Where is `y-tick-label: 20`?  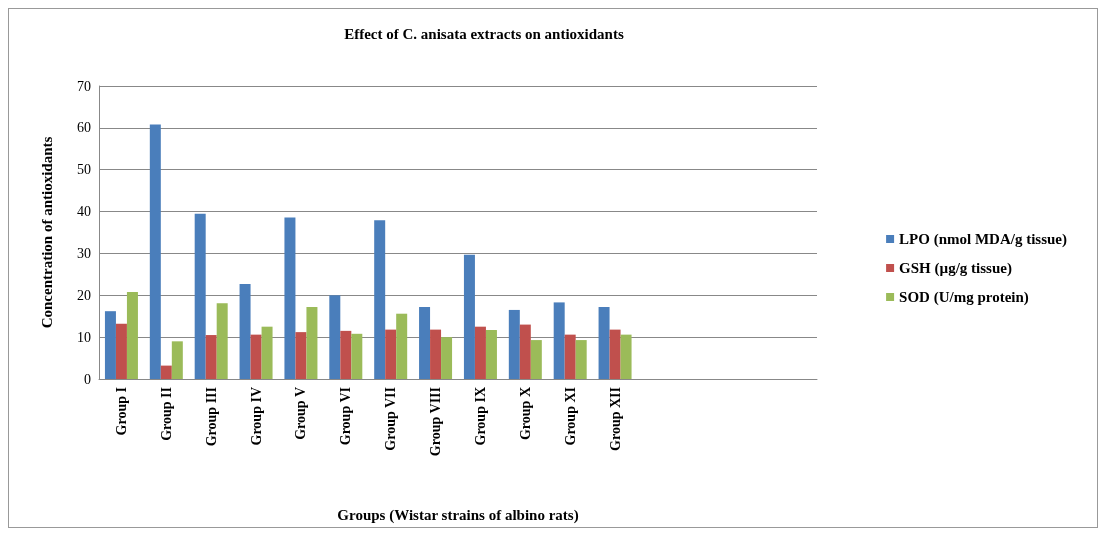
y-tick-label: 20 is located at coordinates (84, 295).